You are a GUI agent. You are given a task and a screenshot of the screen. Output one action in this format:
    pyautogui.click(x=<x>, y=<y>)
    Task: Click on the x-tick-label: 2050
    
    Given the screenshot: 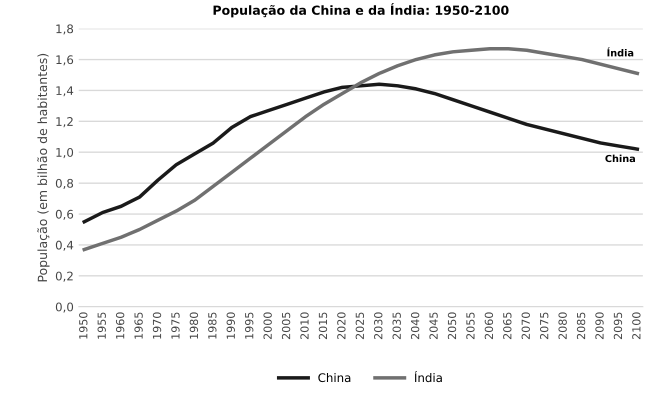 What is the action you would take?
    pyautogui.click(x=452, y=326)
    